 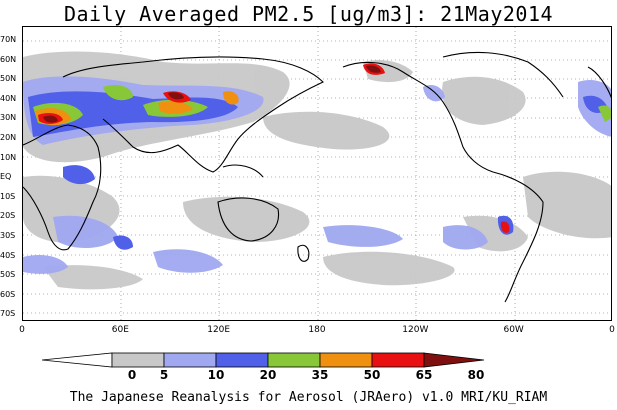 I want to click on lon-label-180: 180, so click(x=317, y=330).